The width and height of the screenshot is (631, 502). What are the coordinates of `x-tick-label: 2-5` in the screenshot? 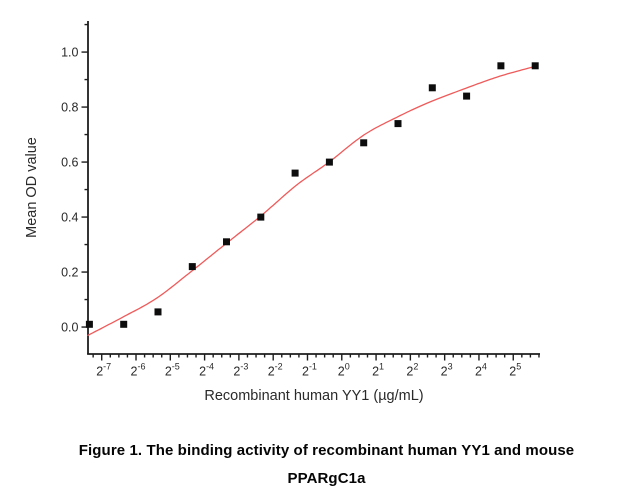 It's located at (172, 370).